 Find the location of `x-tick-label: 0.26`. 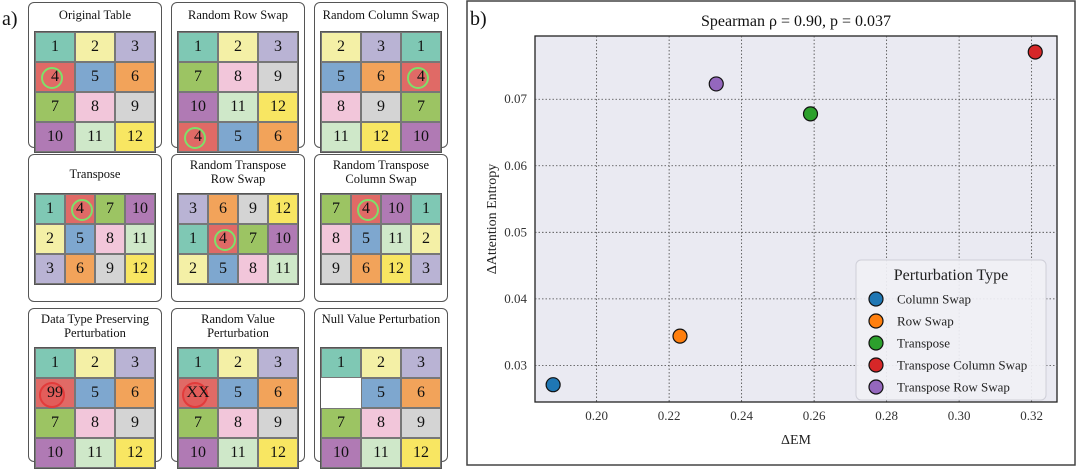

x-tick-label: 0.26 is located at coordinates (814, 415).